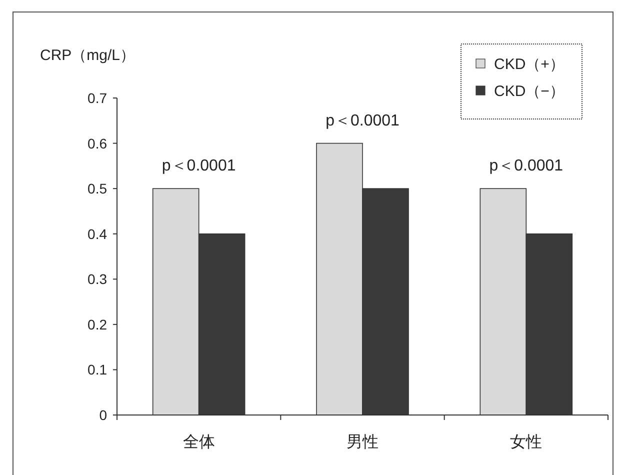 This screenshot has height=475, width=617. Describe the element at coordinates (88, 55) in the screenshot. I see `y-axis-title: CRP（mg/L）` at that location.